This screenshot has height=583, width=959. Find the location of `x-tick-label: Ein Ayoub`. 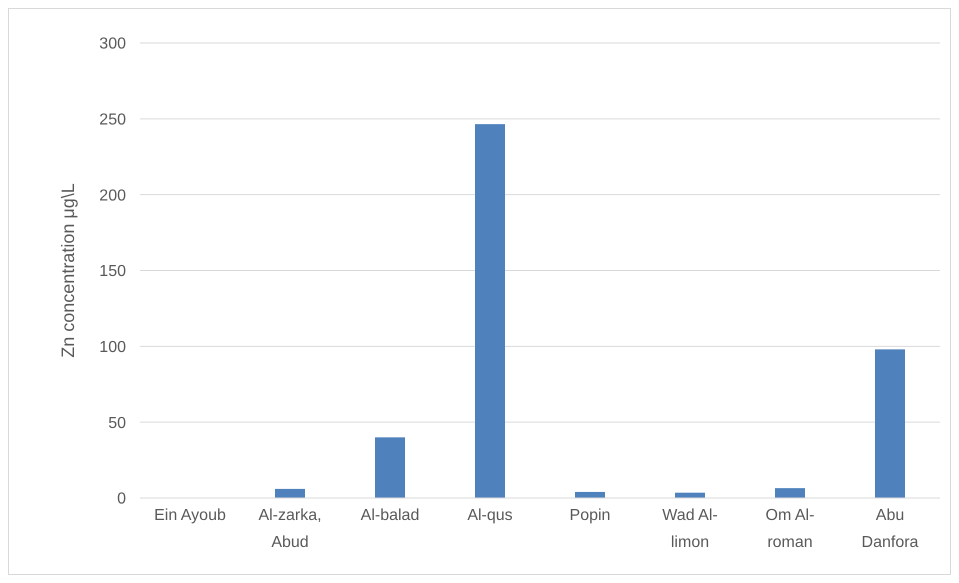

x-tick-label: Ein Ayoub is located at coordinates (190, 515).